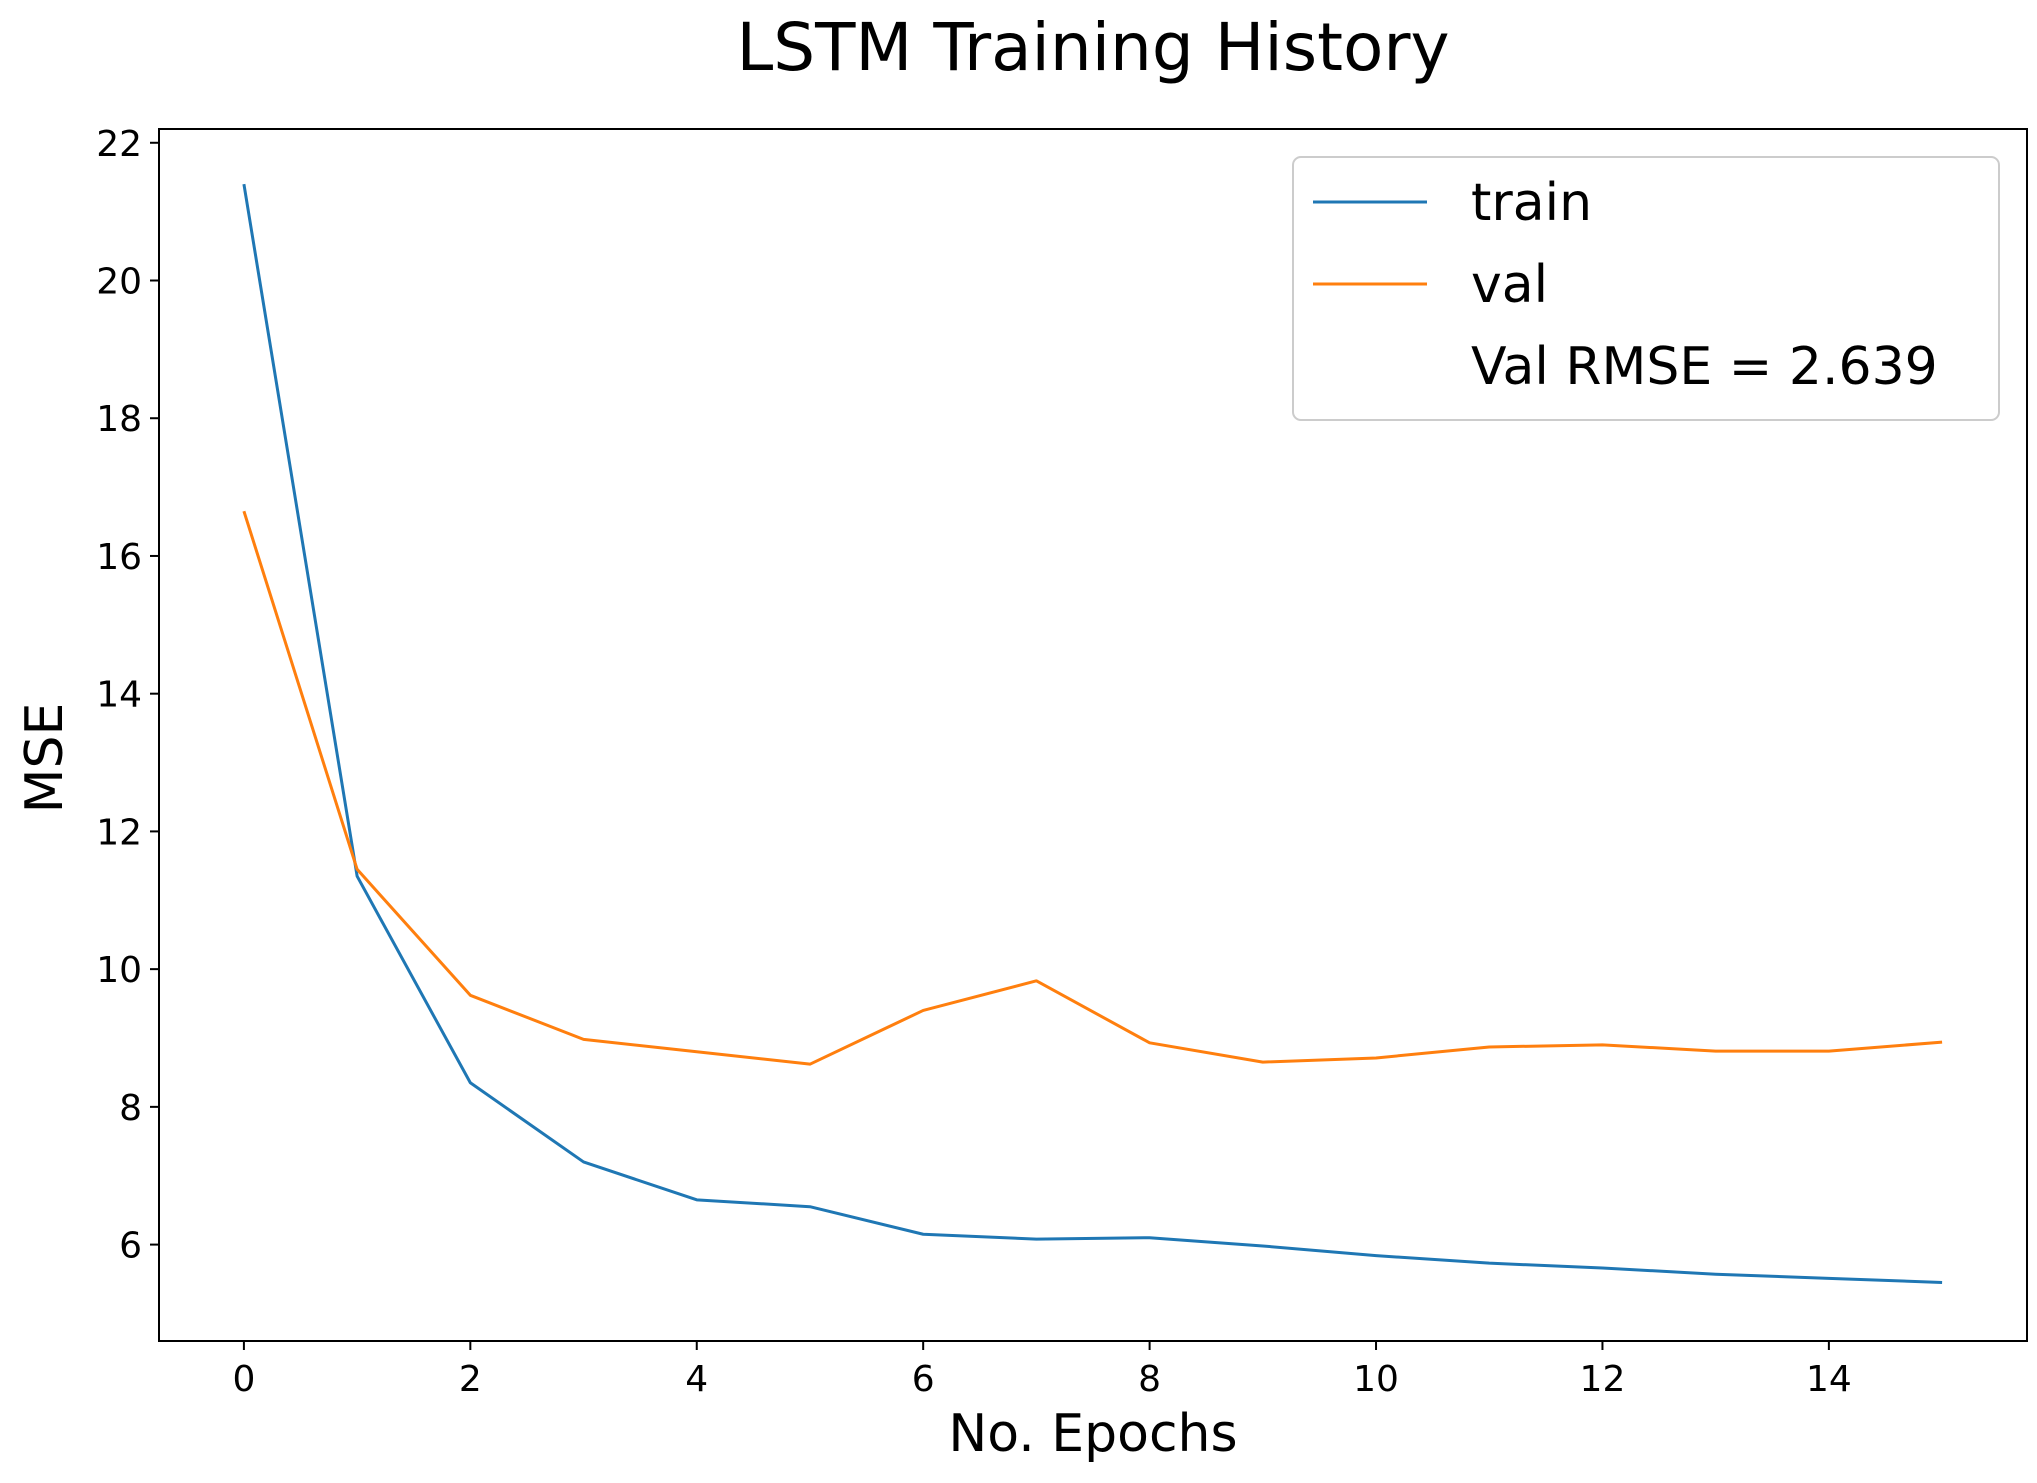 The height and width of the screenshot is (1483, 2037). What do you see at coordinates (119, 419) in the screenshot?
I see `y-tick-label: 18` at bounding box center [119, 419].